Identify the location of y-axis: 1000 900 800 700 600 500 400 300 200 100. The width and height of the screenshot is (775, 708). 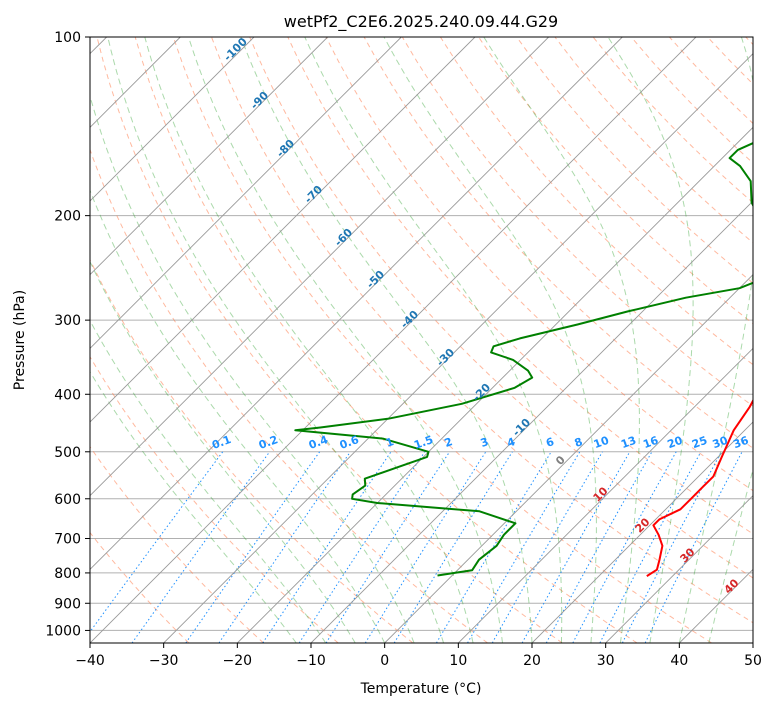
(67, 334).